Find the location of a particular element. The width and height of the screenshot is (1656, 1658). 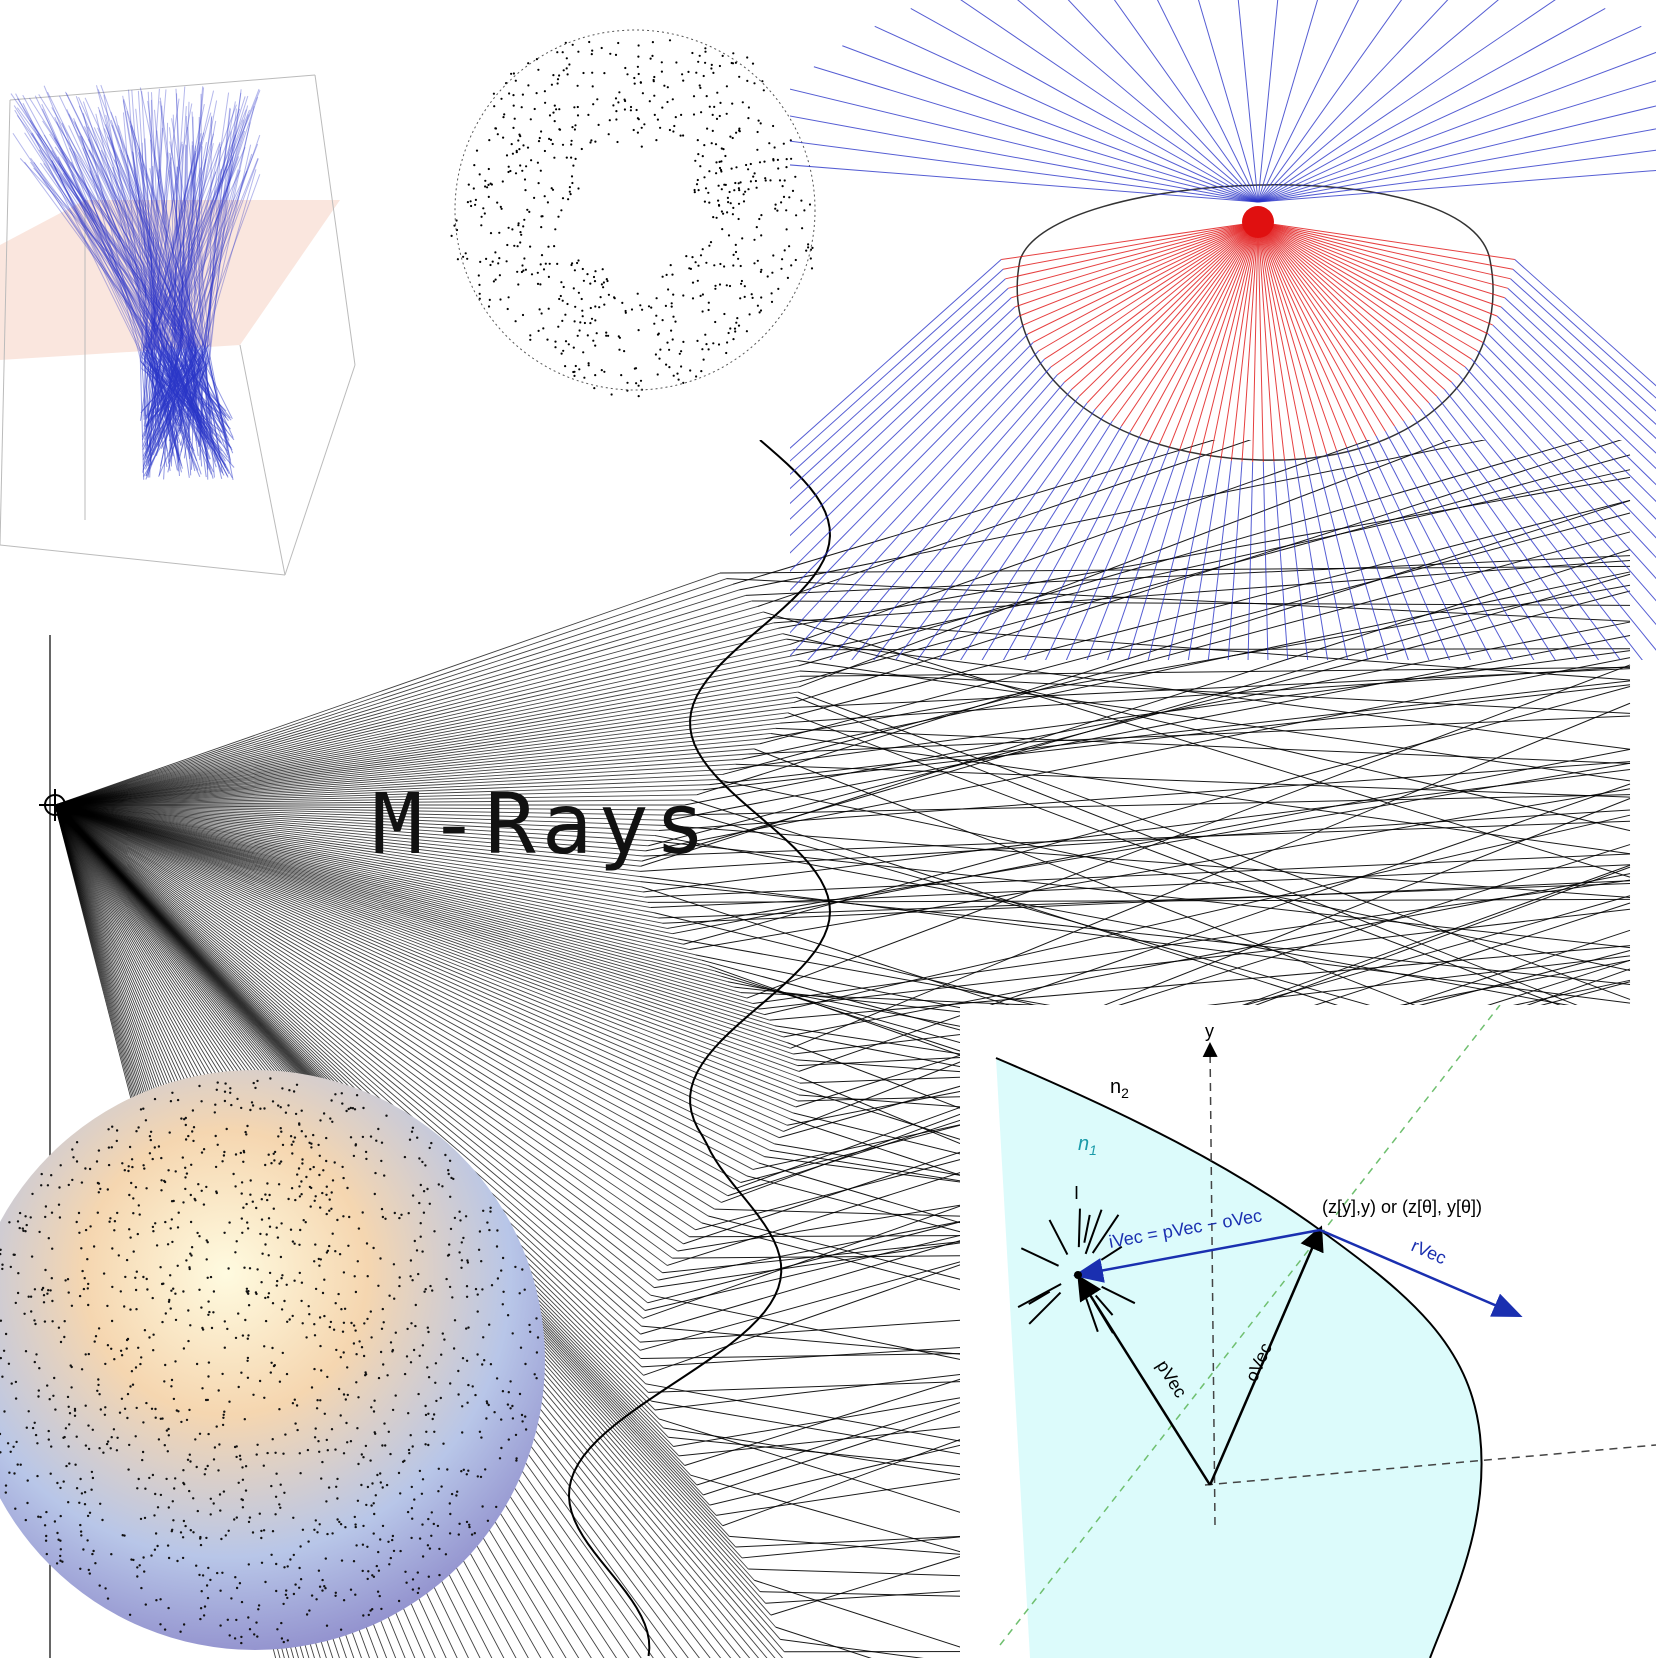

fan-ray is located at coordinates (387, 689).